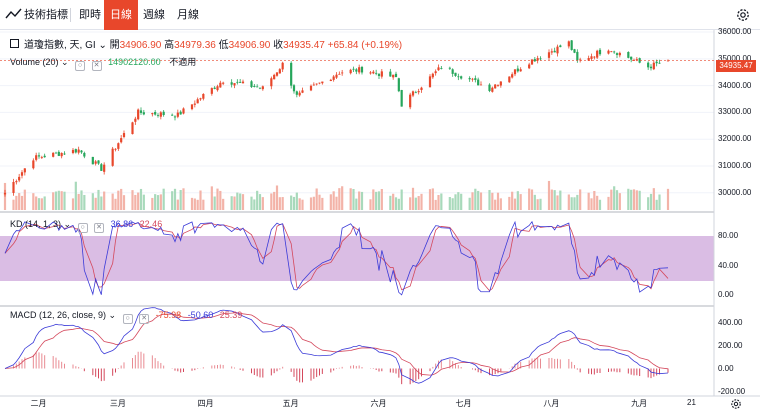 The height and width of the screenshot is (414, 760). Describe the element at coordinates (188, 15) in the screenshot. I see `tab-monthly: 月線` at that location.